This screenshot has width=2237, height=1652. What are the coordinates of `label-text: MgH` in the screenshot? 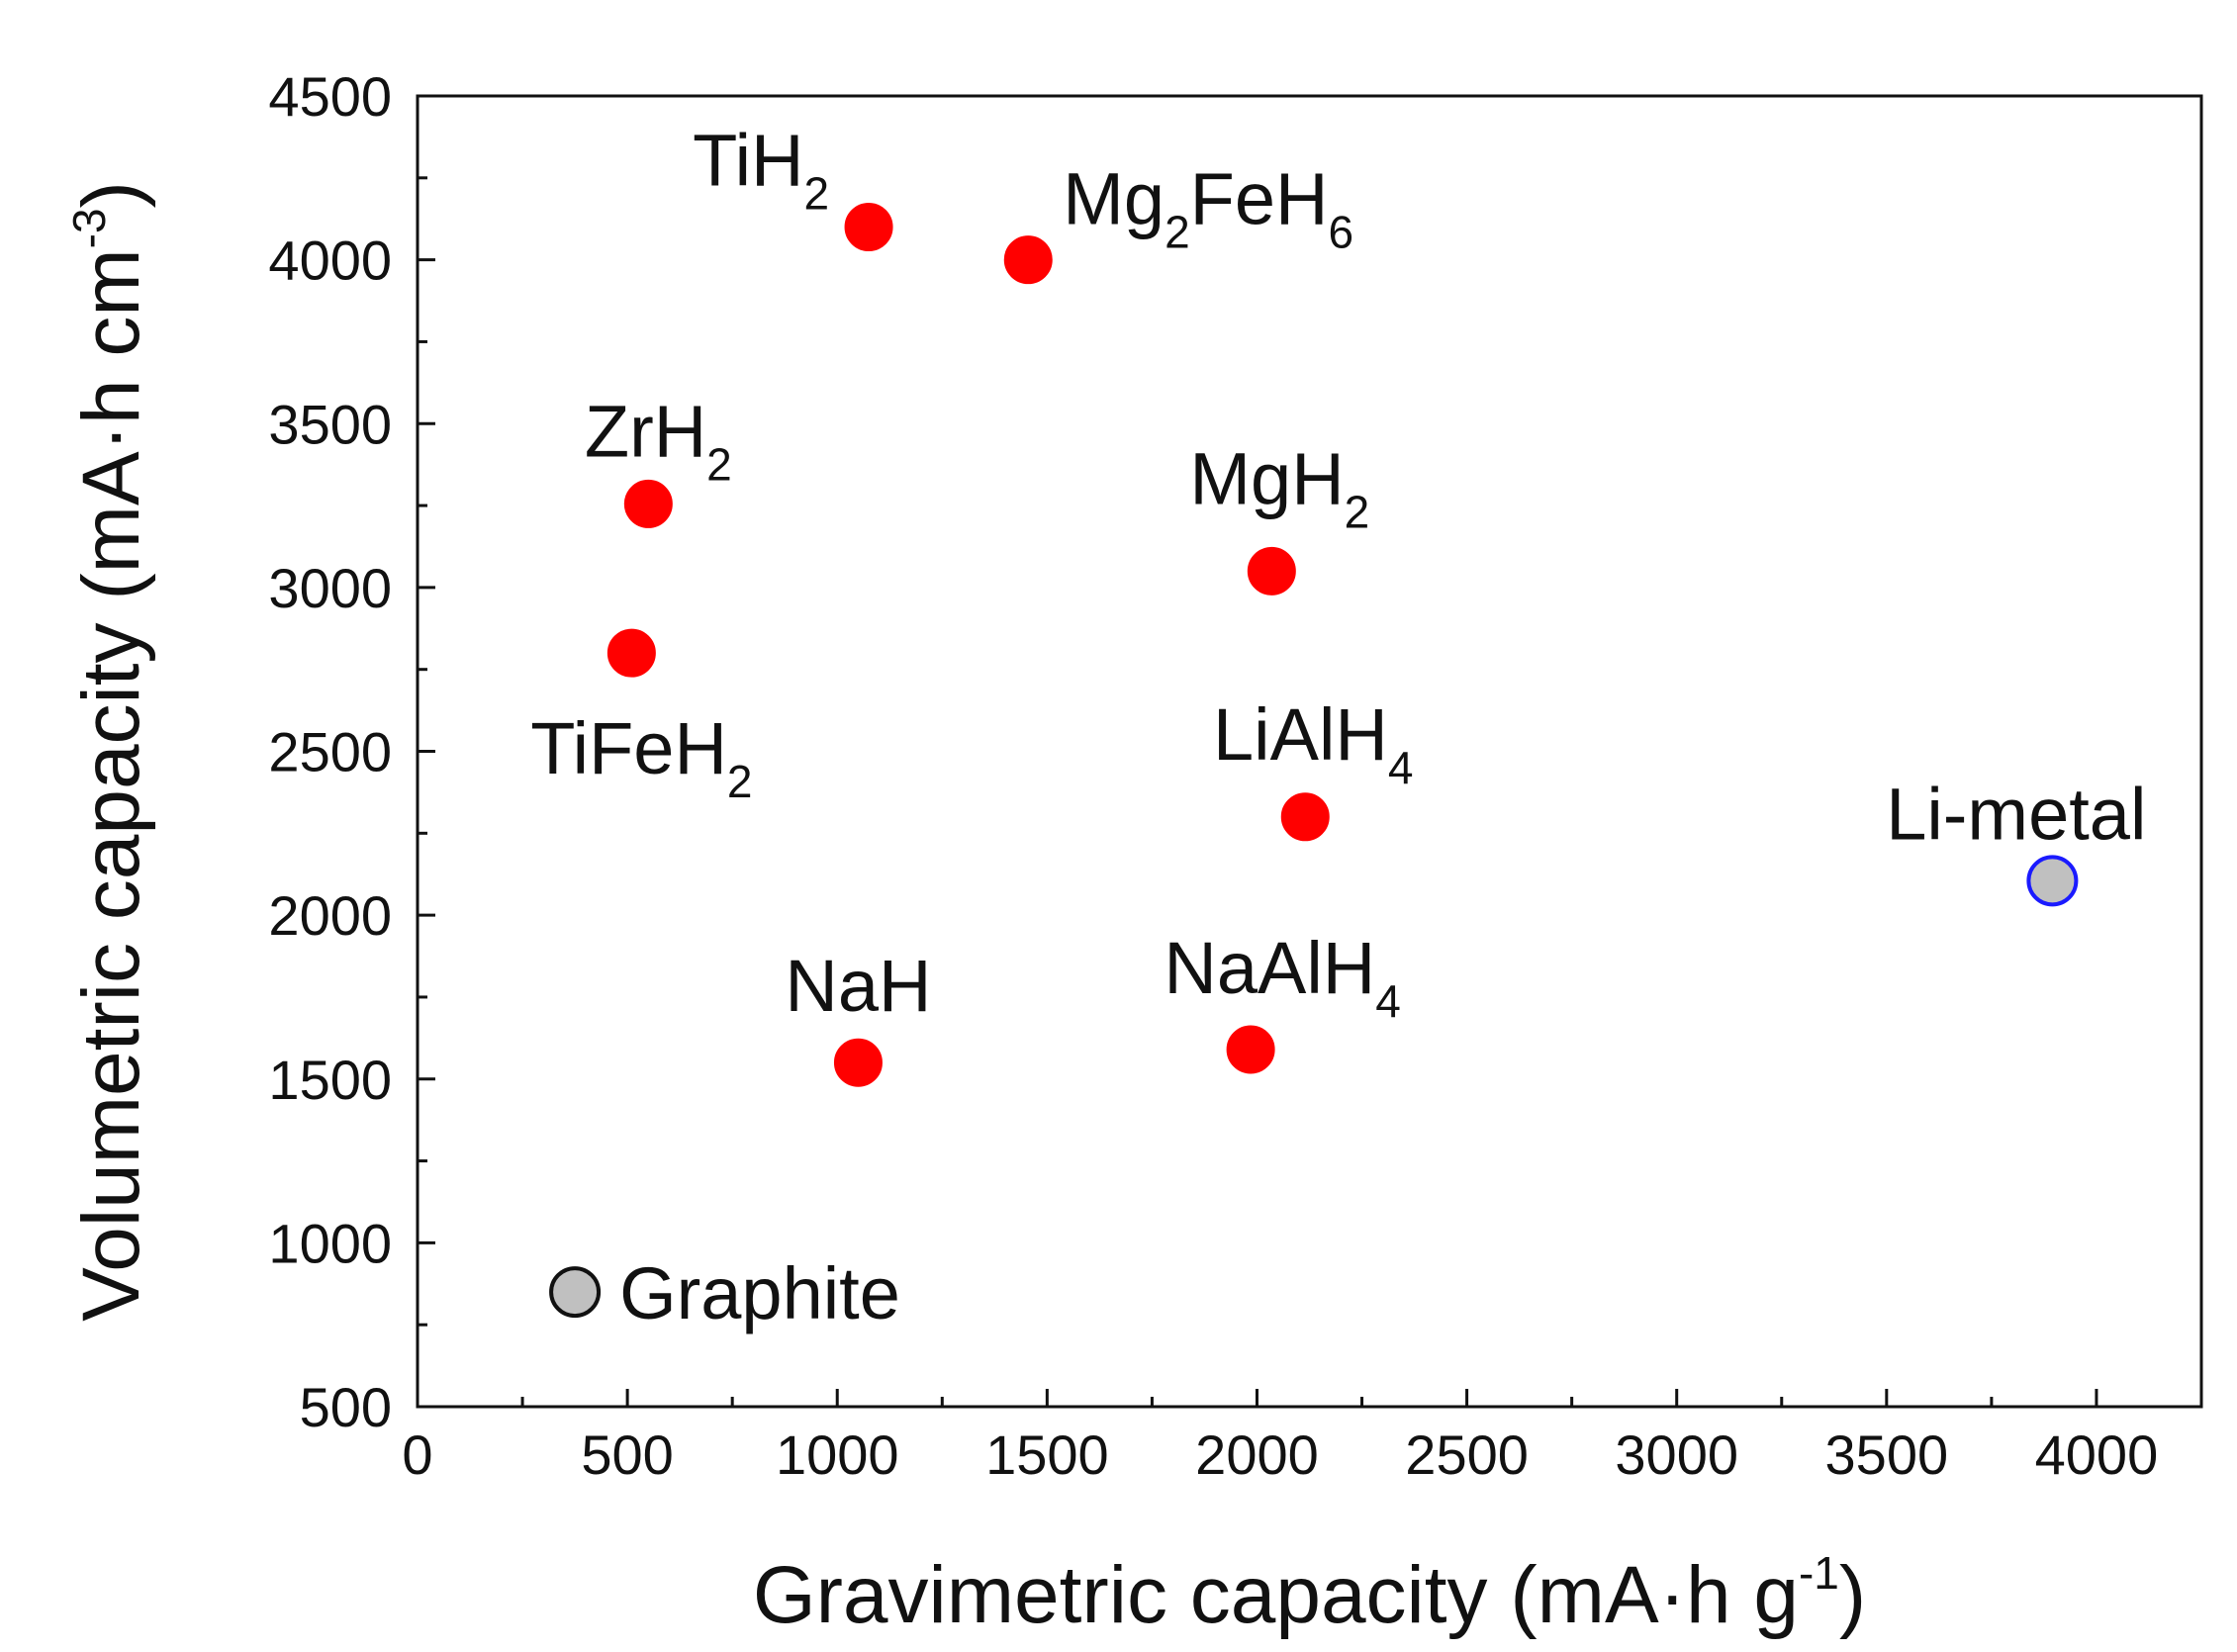 It's located at (1266, 478).